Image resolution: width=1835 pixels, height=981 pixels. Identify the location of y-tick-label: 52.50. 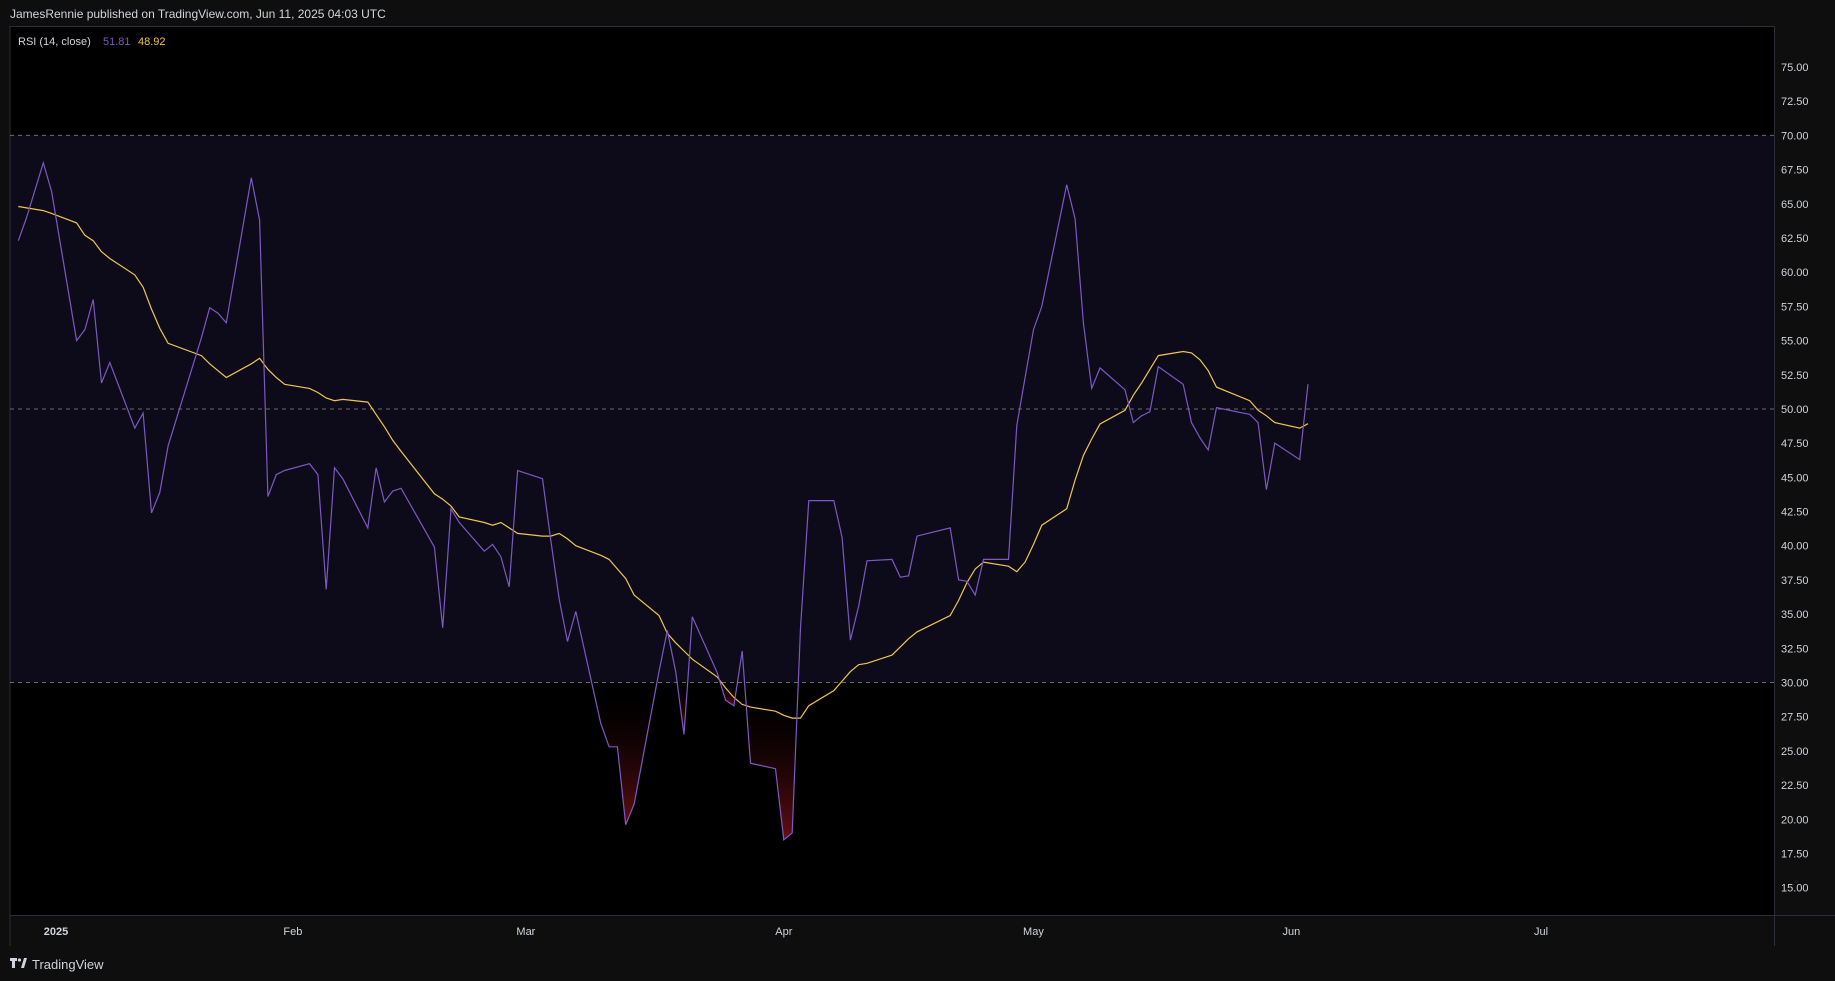
(1795, 376).